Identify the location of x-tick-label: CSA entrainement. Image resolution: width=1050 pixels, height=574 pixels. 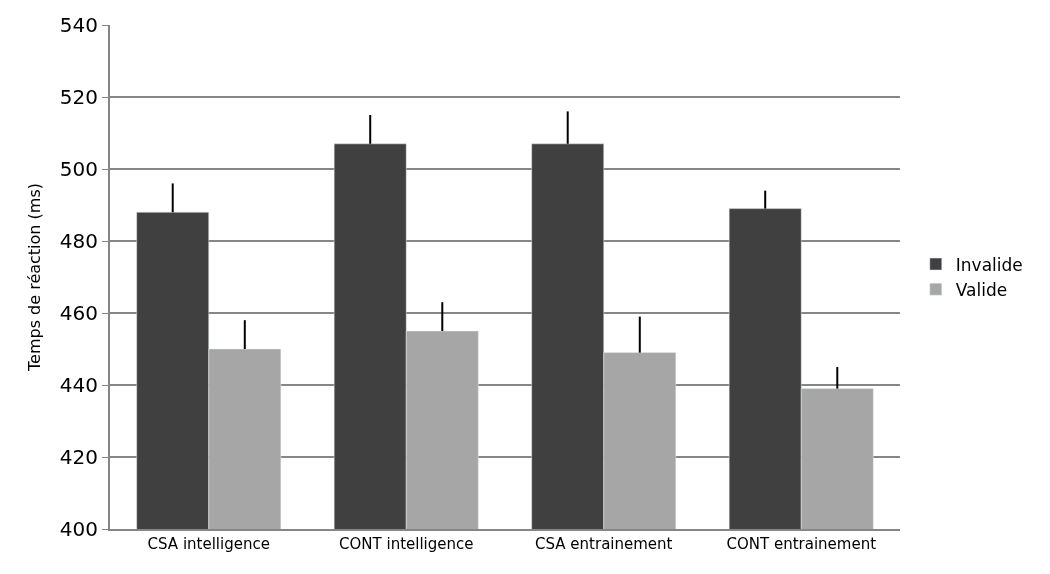
(604, 544).